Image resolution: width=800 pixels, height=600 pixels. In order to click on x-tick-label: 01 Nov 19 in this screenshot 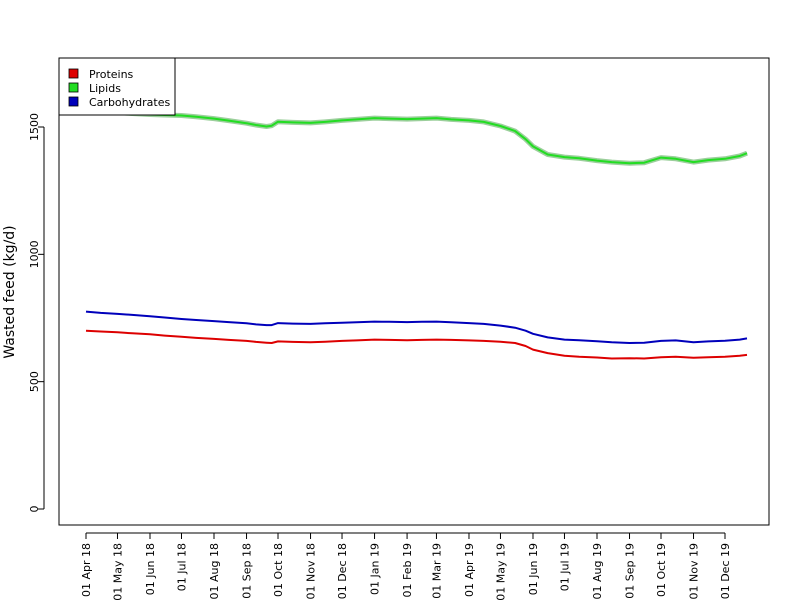, I will do `click(694, 571)`.